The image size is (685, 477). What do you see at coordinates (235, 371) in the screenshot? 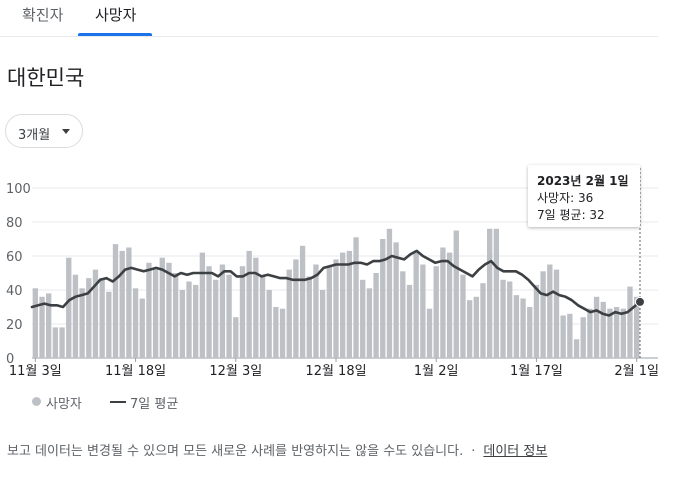
I see `x-tick-label: 12월 3일` at bounding box center [235, 371].